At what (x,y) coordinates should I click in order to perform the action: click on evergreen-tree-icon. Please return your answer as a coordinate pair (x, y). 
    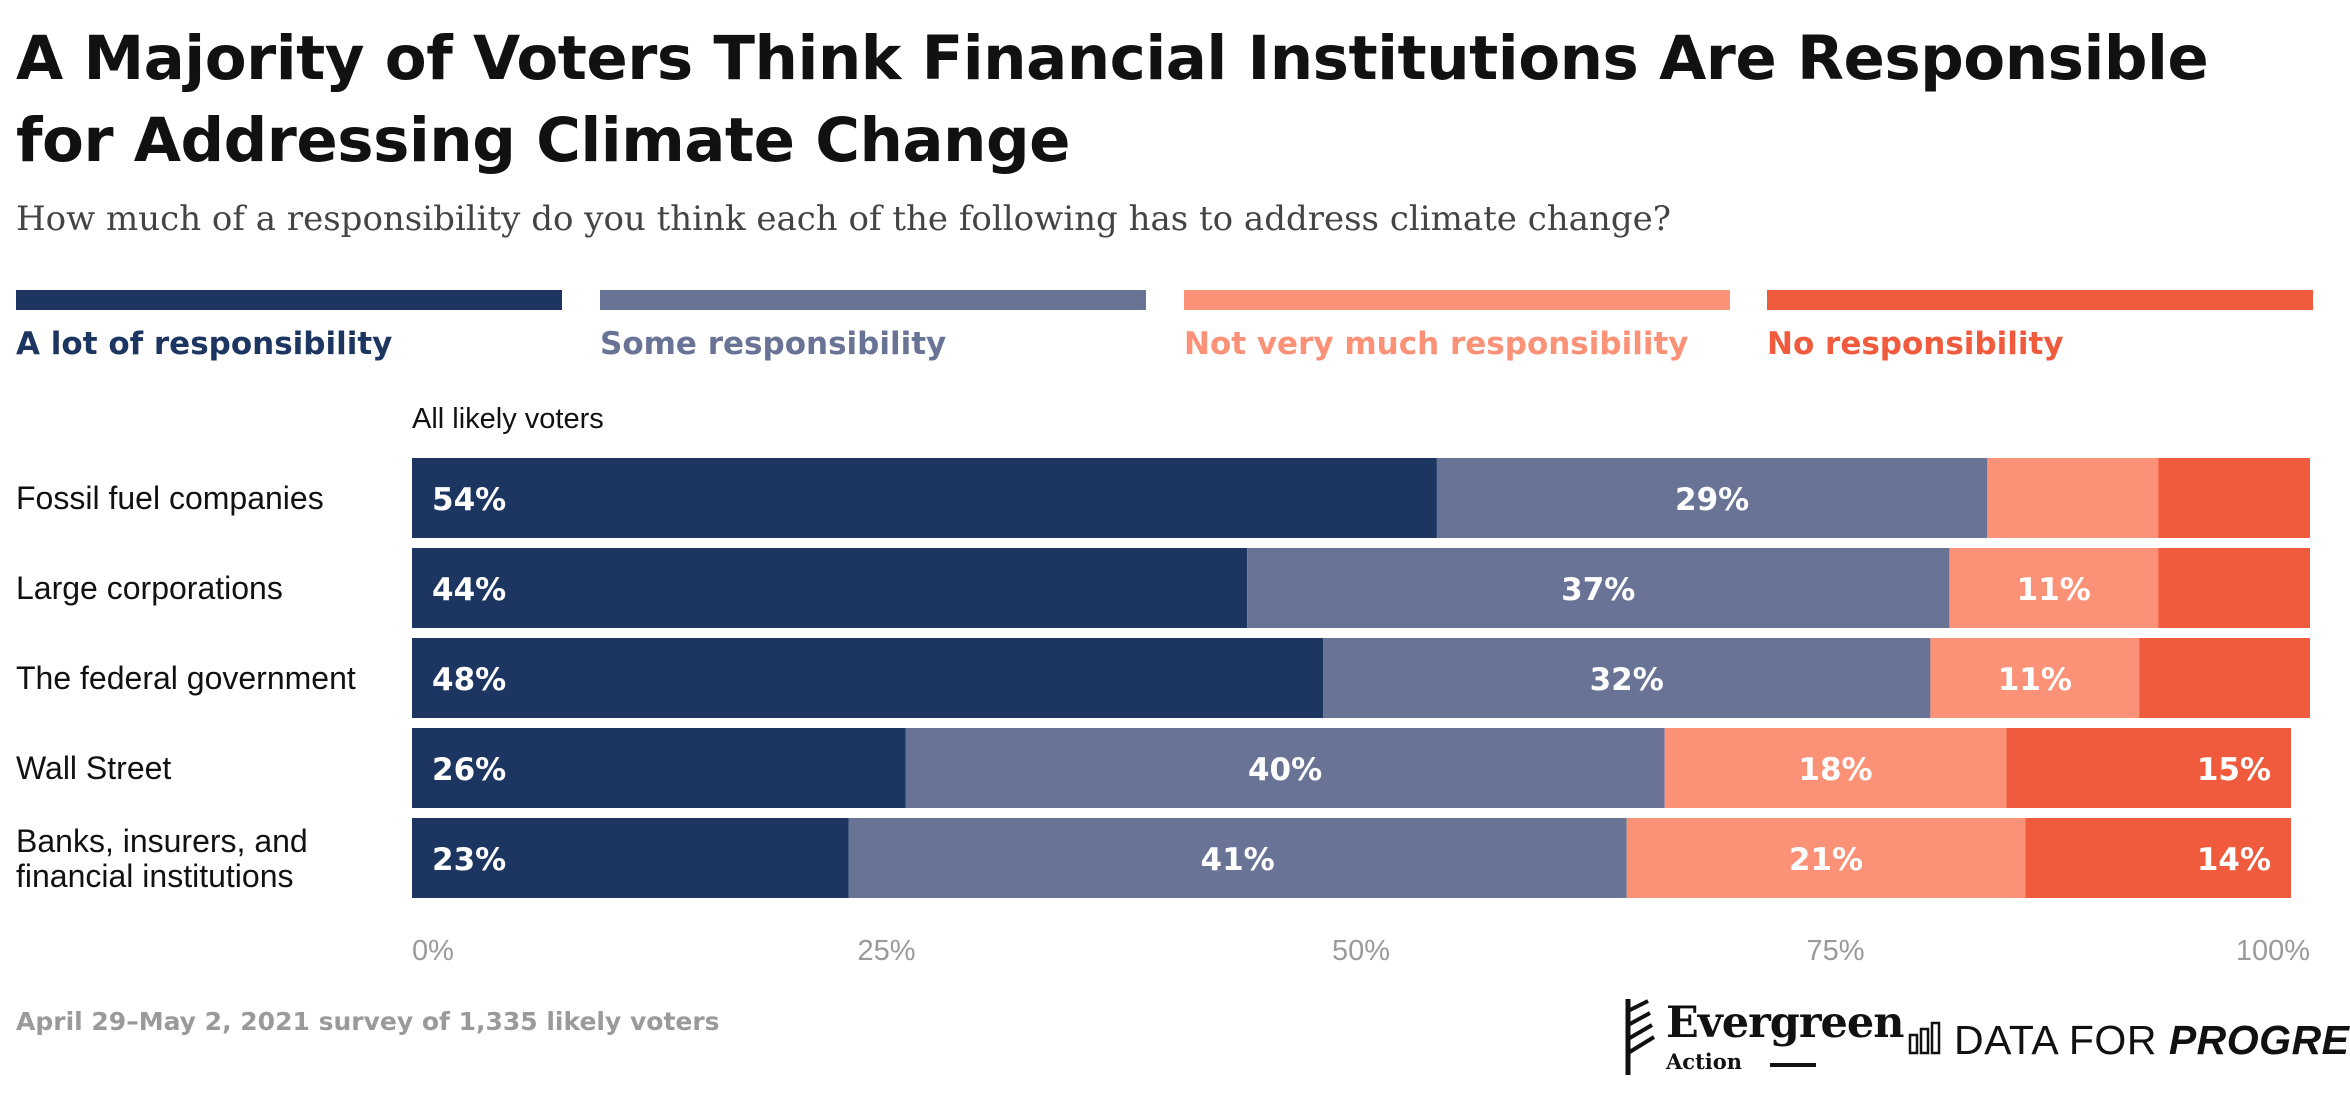
    Looking at the image, I should click on (1640, 1037).